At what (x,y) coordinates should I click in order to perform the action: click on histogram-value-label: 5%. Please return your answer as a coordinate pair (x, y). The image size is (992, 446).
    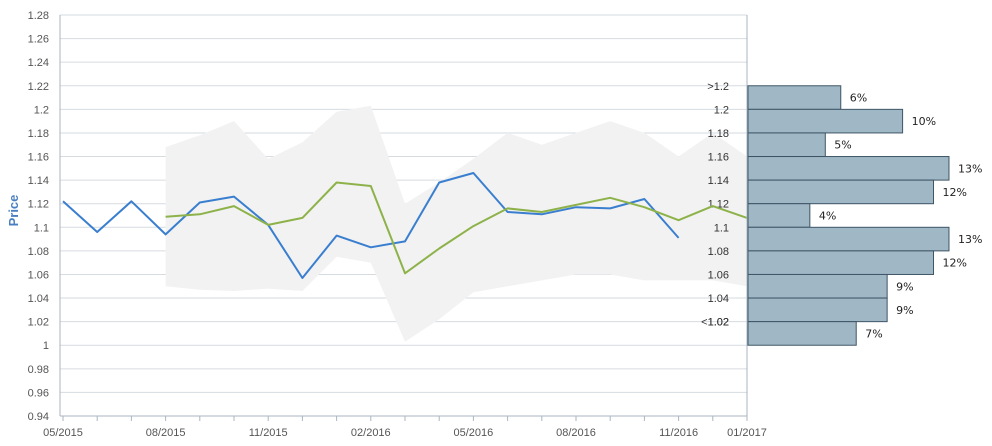
    Looking at the image, I should click on (842, 145).